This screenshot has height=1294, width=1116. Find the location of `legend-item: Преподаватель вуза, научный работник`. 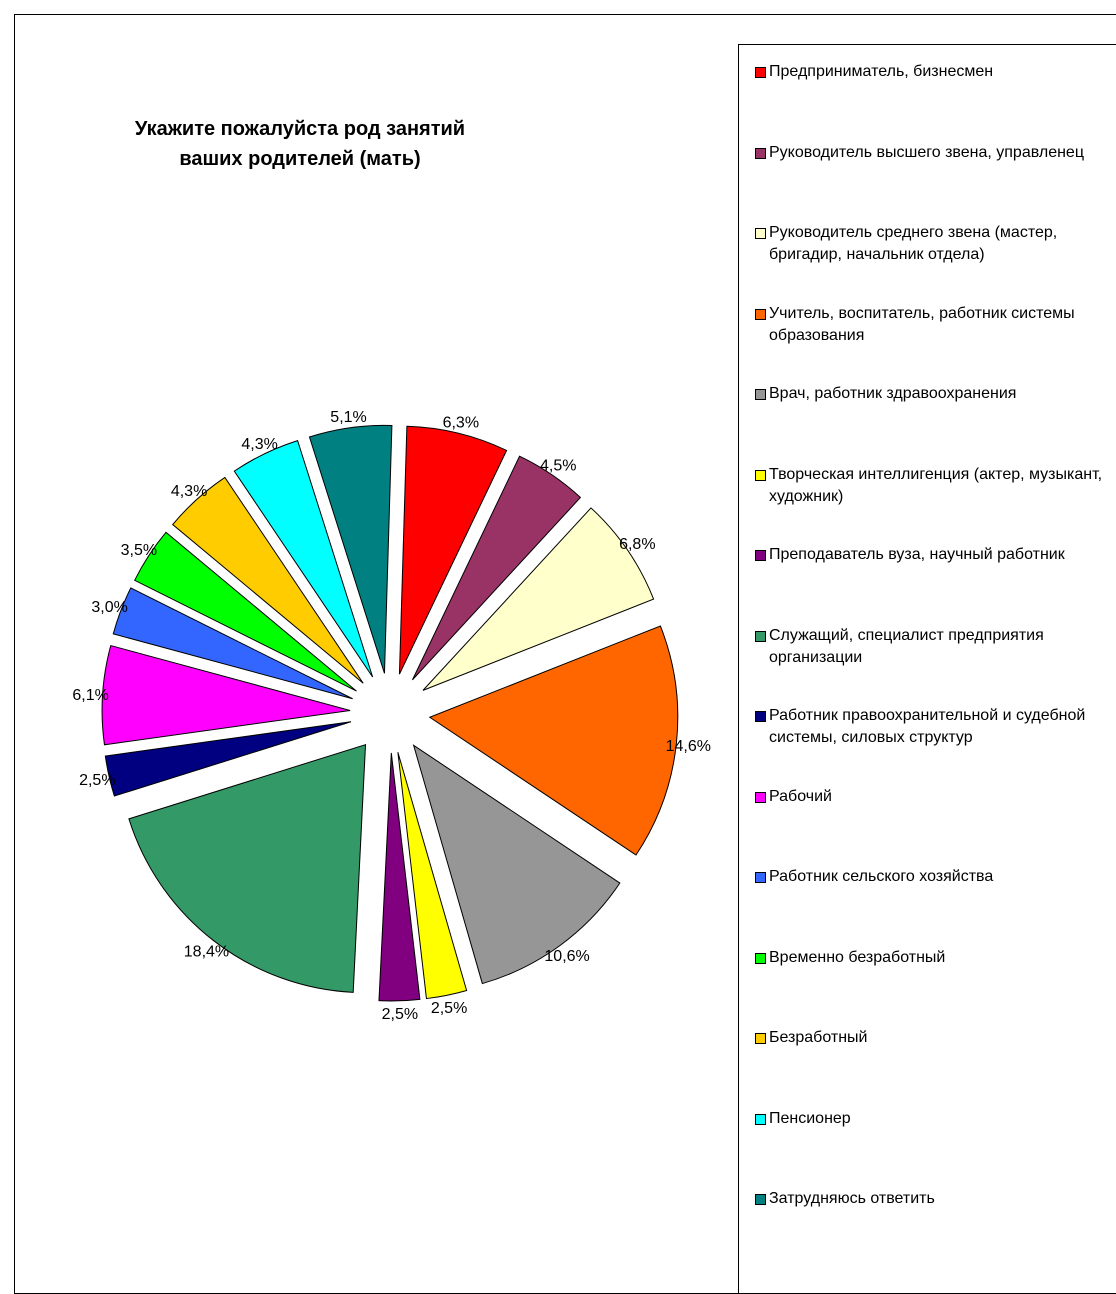

legend-item: Преподаватель вуза, научный работник is located at coordinates (935, 555).